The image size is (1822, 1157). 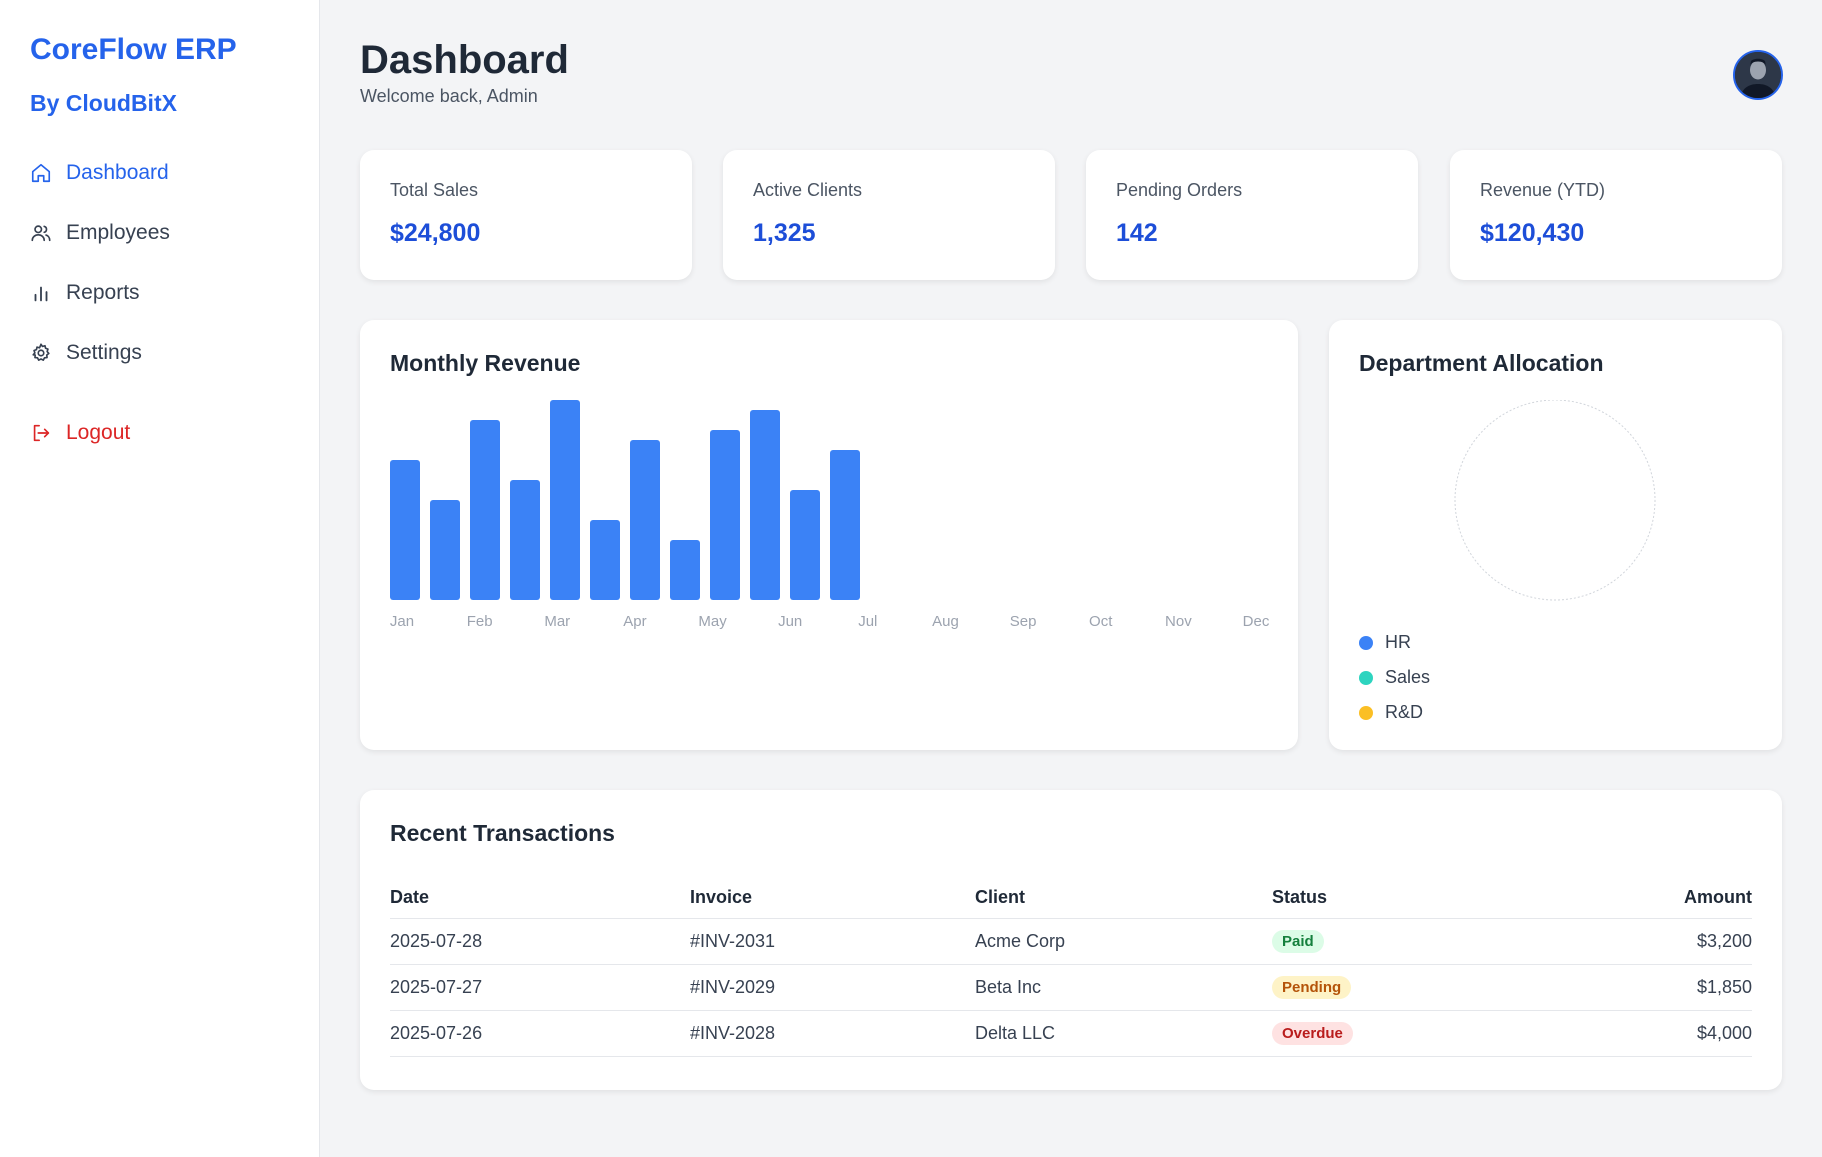 What do you see at coordinates (402, 621) in the screenshot?
I see `x-tick-label: Jan` at bounding box center [402, 621].